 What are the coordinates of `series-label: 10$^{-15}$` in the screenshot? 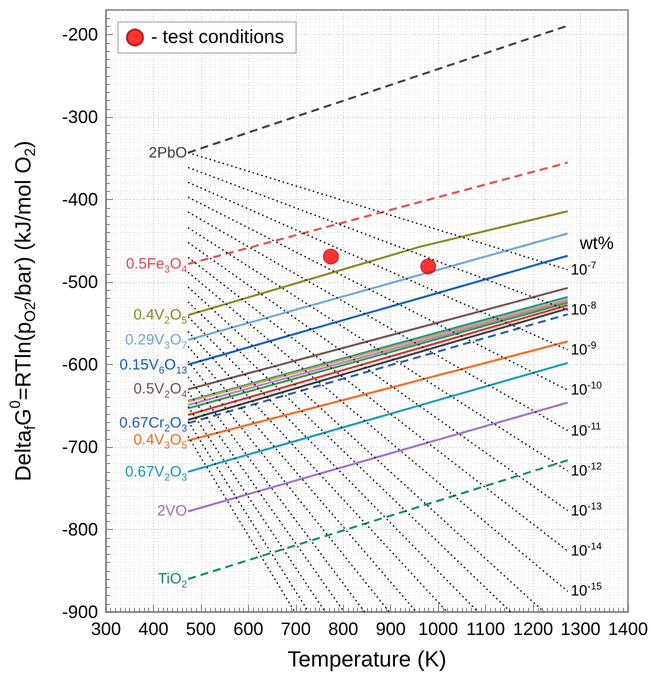 It's located at (586, 591).